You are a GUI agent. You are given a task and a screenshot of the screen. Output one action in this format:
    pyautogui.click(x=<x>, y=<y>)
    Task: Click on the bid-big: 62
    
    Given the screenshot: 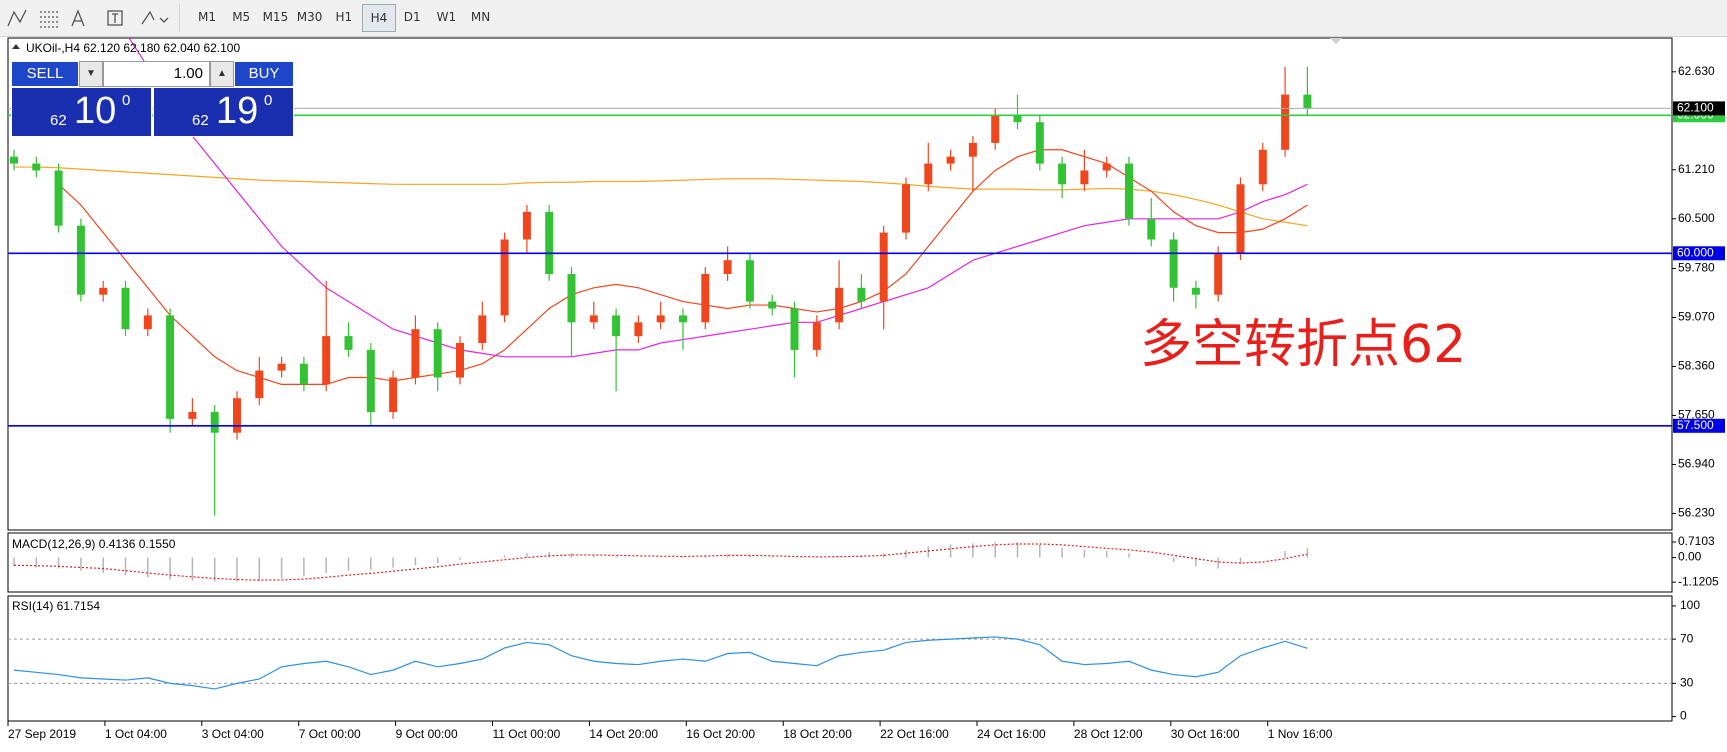 What is the action you would take?
    pyautogui.click(x=58, y=120)
    